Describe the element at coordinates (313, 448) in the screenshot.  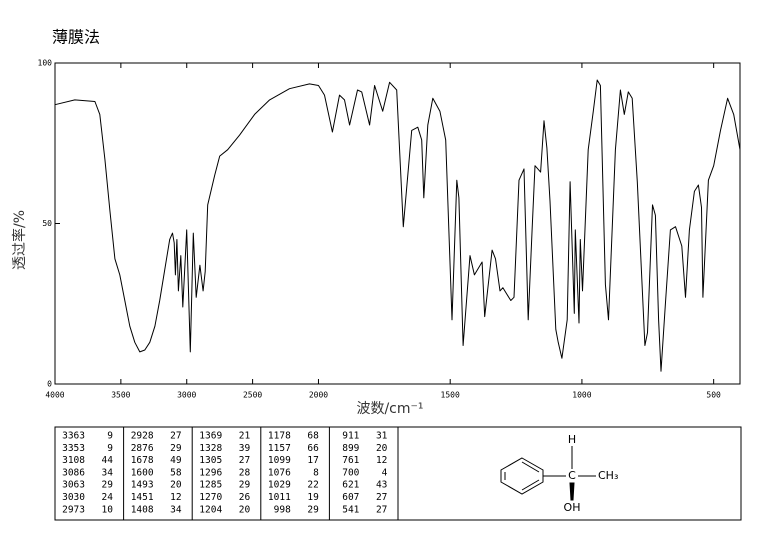
I see `intensity-cell: 66` at that location.